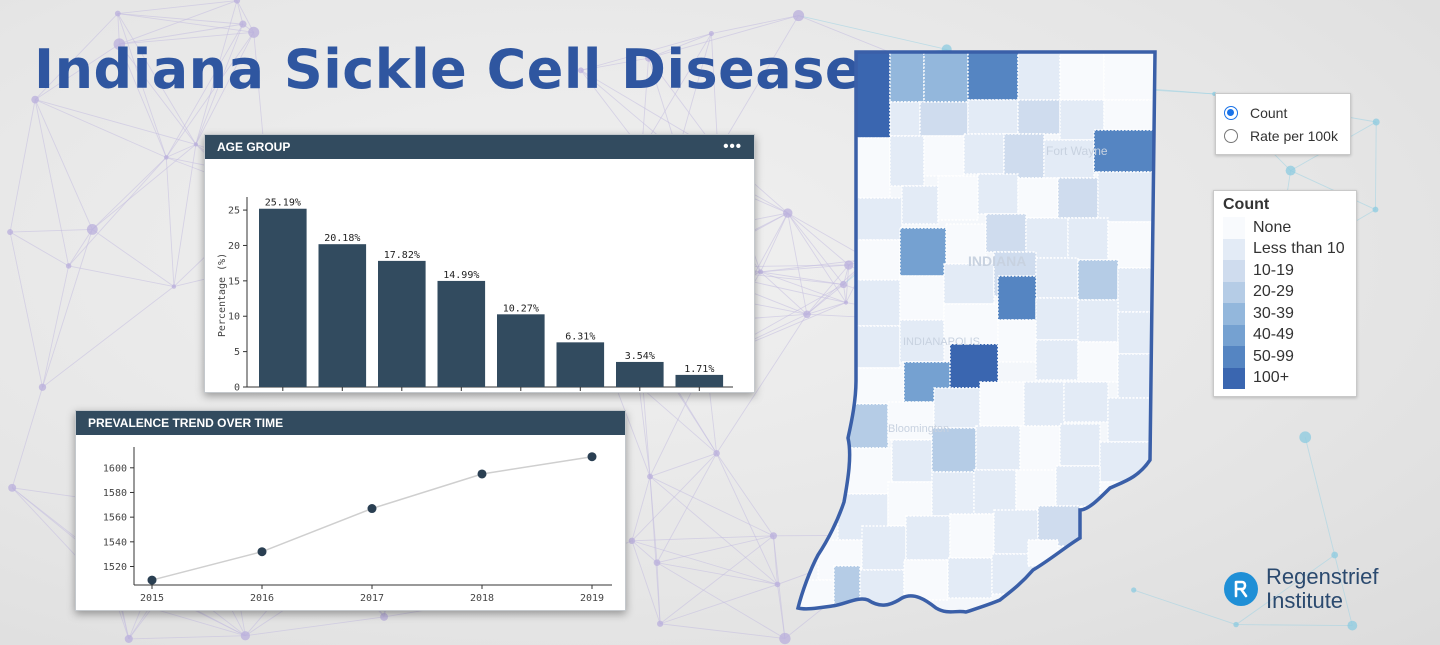  What do you see at coordinates (482, 474) in the screenshot?
I see `line-point-2018` at bounding box center [482, 474].